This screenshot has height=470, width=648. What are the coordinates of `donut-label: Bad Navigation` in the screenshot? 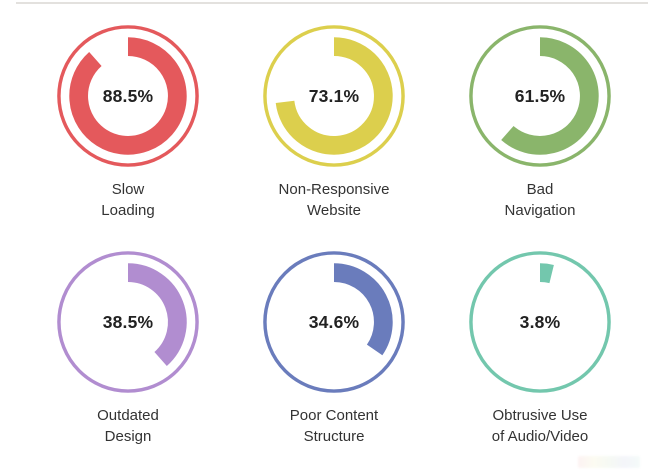 It's located at (540, 200).